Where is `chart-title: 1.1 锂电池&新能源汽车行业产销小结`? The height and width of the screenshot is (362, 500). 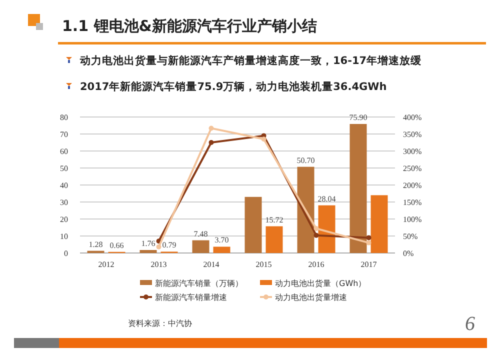 chart-title: 1.1 锂电池&新能源汽车行业产销小结 is located at coordinates (189, 26).